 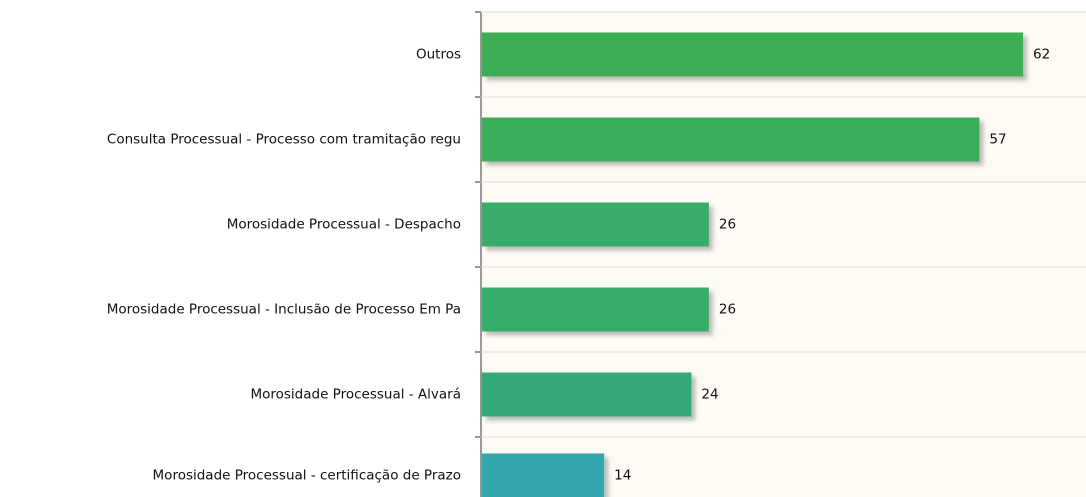 I want to click on y-tick-label: Morosidade Processual - Despacho, so click(x=344, y=225).